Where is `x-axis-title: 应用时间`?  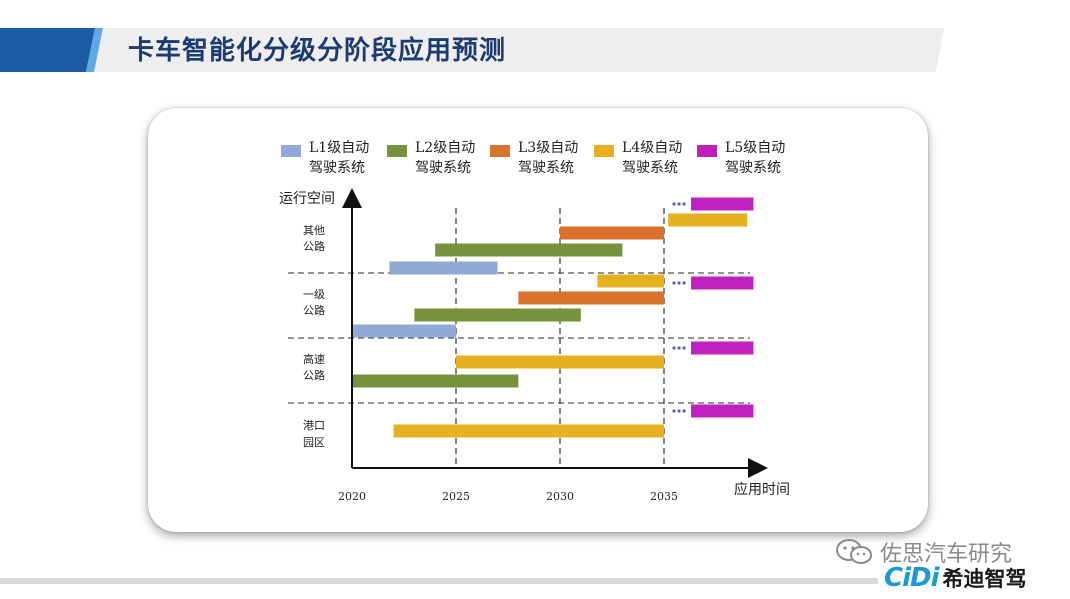 x-axis-title: 应用时间 is located at coordinates (762, 489).